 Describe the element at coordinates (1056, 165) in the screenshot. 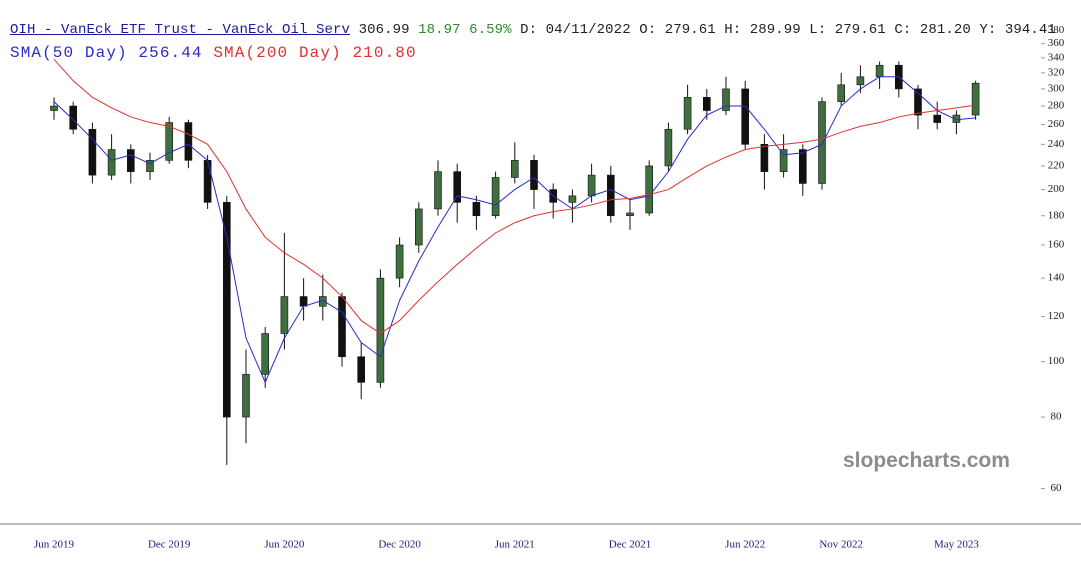

I see `y-tick-label: 220` at that location.